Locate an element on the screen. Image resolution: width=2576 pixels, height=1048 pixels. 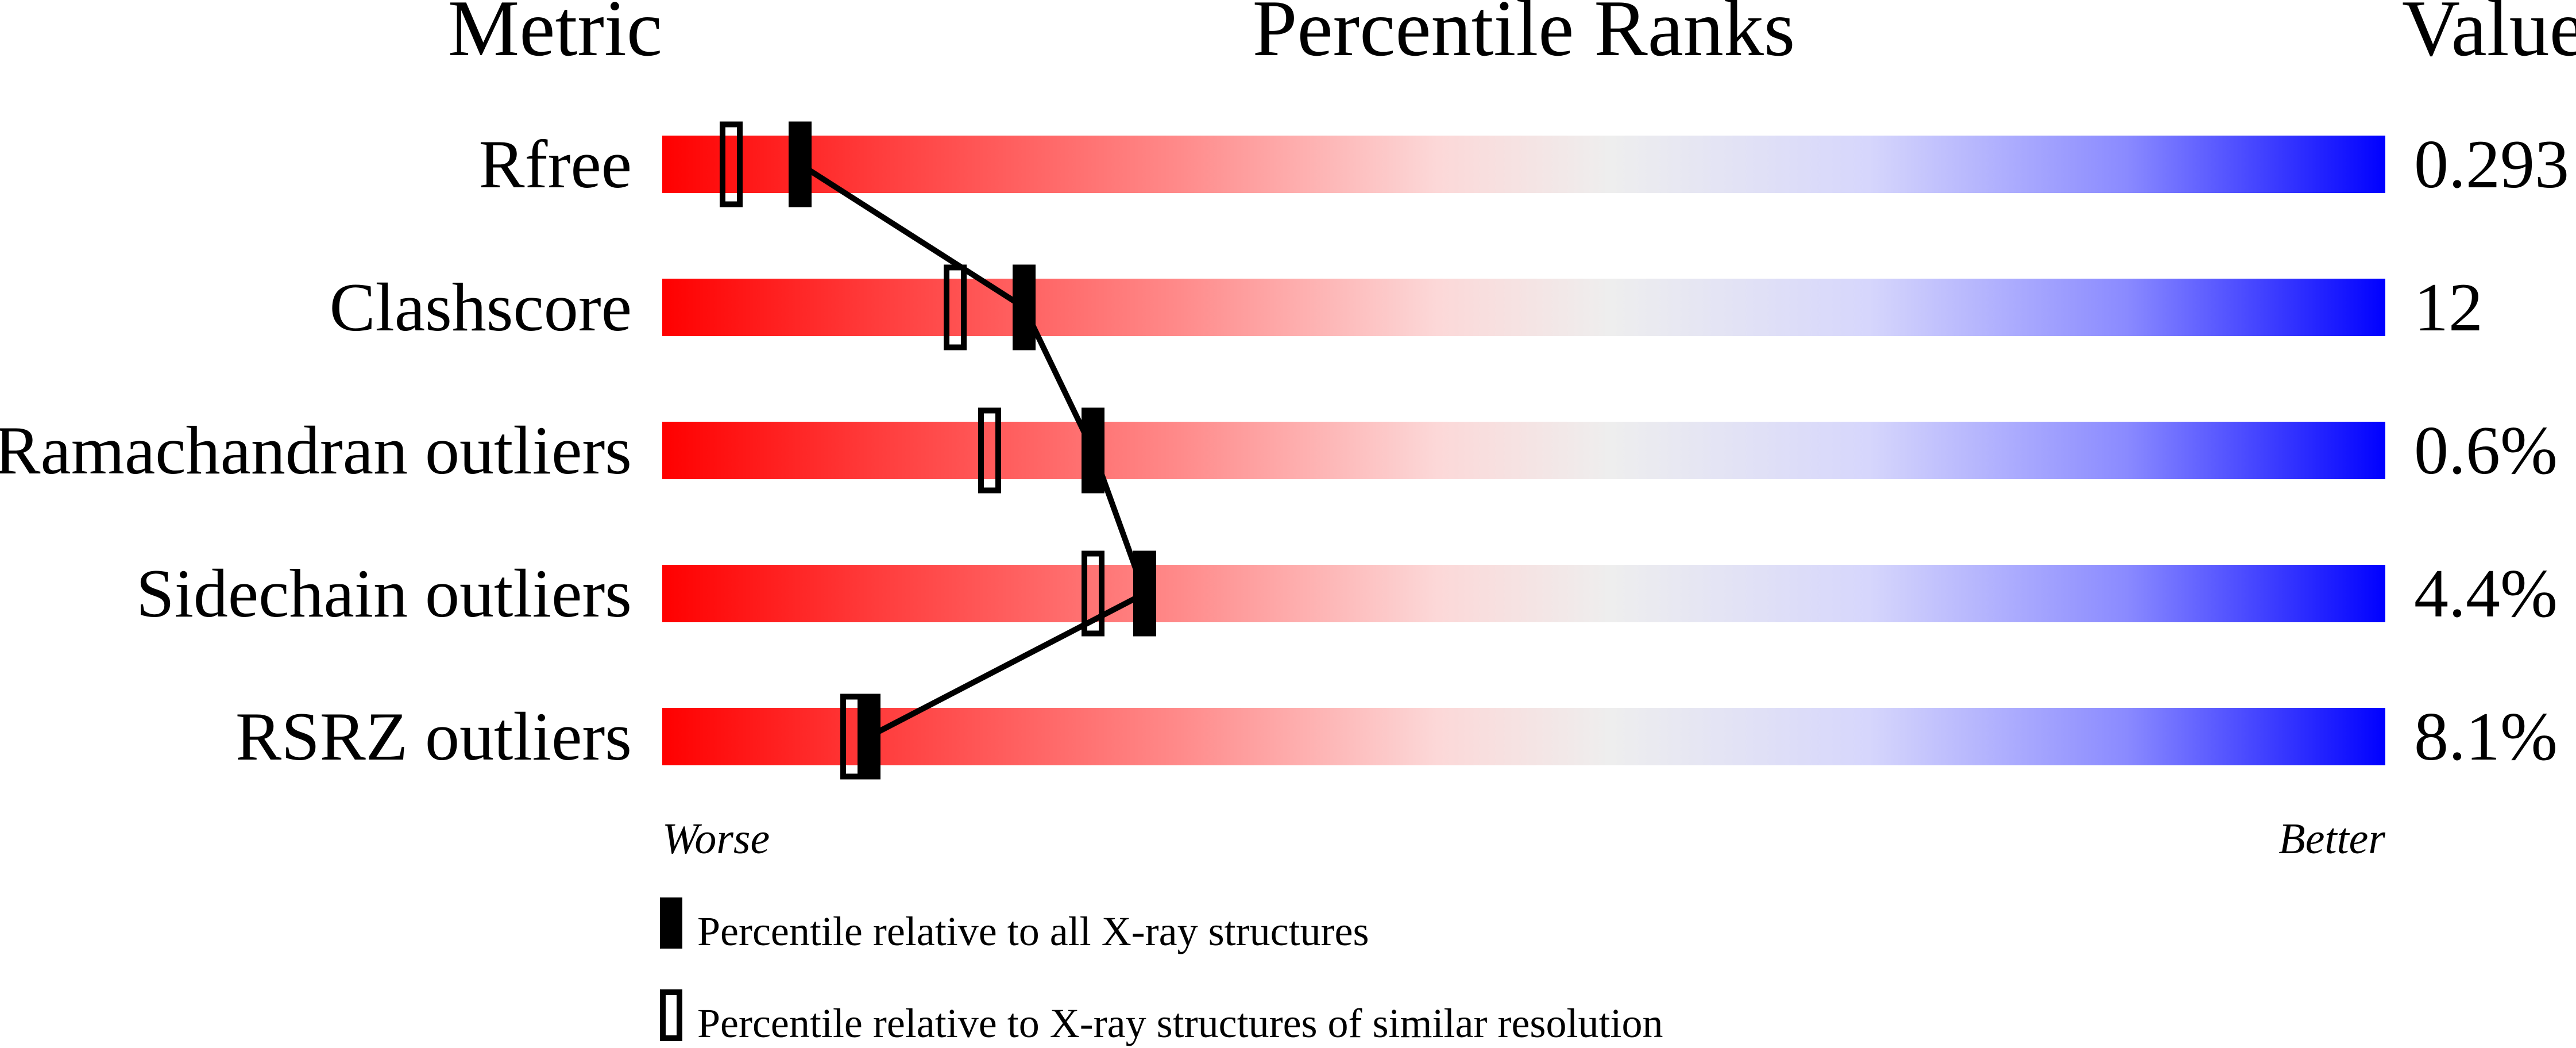
axis-label-better: Better is located at coordinates (2331, 839).